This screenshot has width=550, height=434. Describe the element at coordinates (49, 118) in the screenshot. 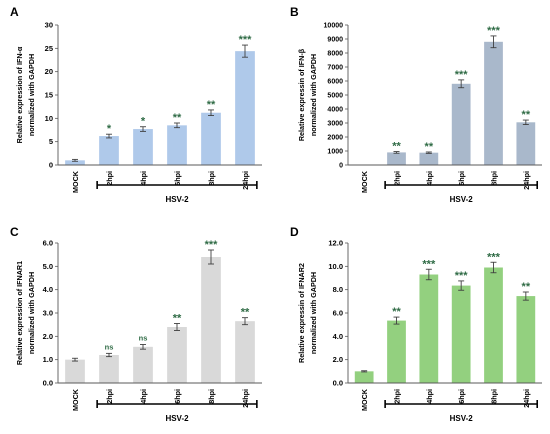

I see `y-tick-label: 10` at that location.